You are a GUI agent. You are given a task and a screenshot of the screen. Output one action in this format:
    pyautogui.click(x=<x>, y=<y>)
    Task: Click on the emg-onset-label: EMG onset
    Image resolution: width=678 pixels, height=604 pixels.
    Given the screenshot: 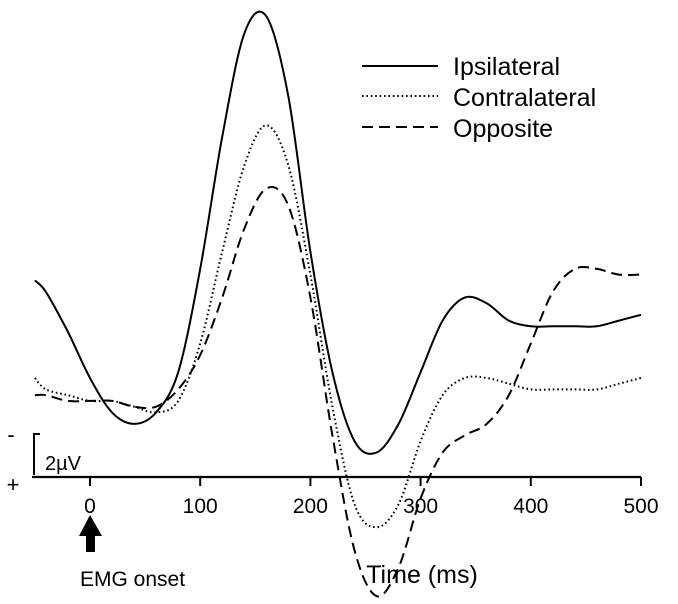 What is the action you would take?
    pyautogui.click(x=132, y=579)
    